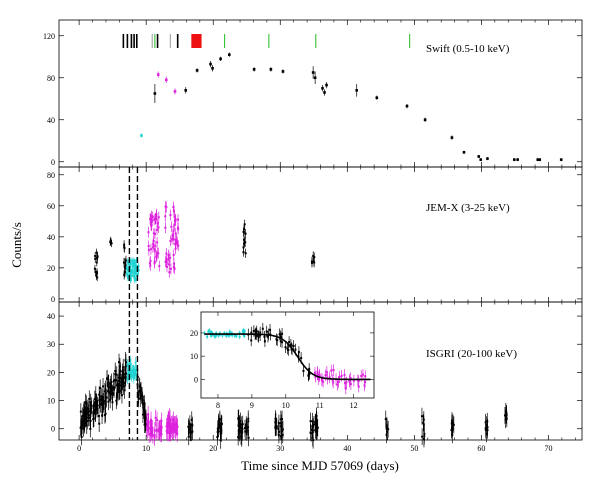 The height and width of the screenshot is (490, 613). I want to click on x-tick-label: 70, so click(548, 448).